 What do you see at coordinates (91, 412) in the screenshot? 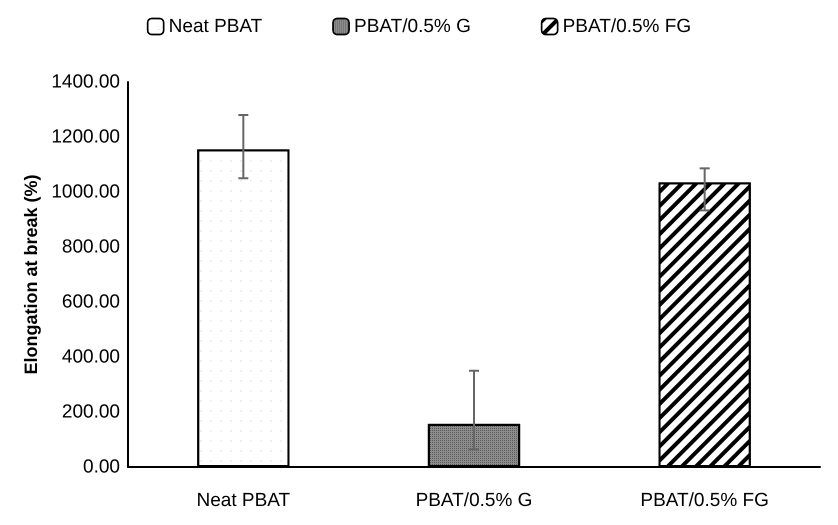
I see `y-tick-label: 200.00` at bounding box center [91, 412].